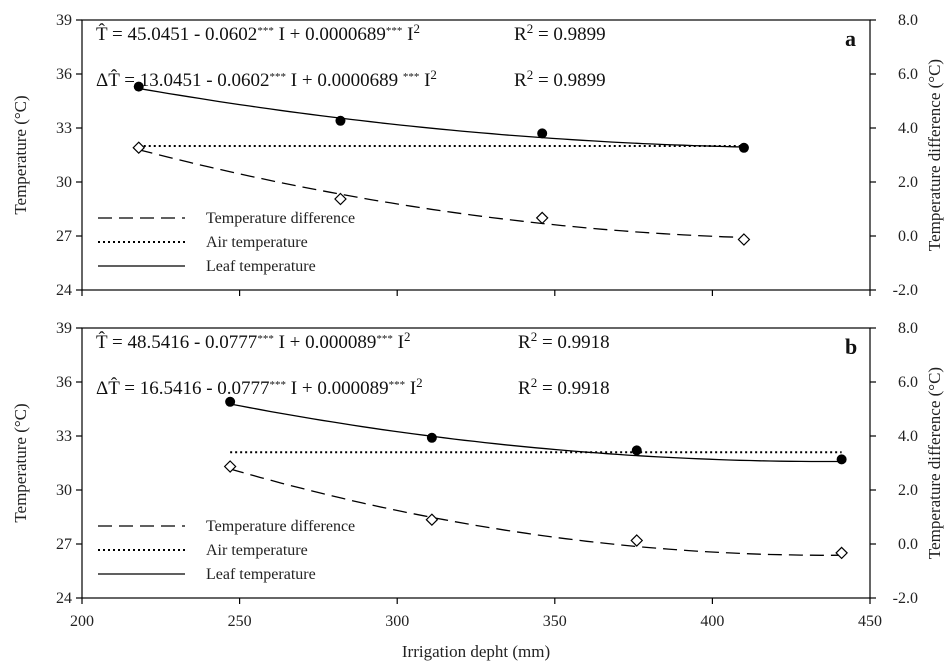 This screenshot has width=947, height=663. What do you see at coordinates (476, 637) in the screenshot?
I see `shared-x-axis: 200 250 300 350 400 450 Irrigation depht (mm)` at bounding box center [476, 637].